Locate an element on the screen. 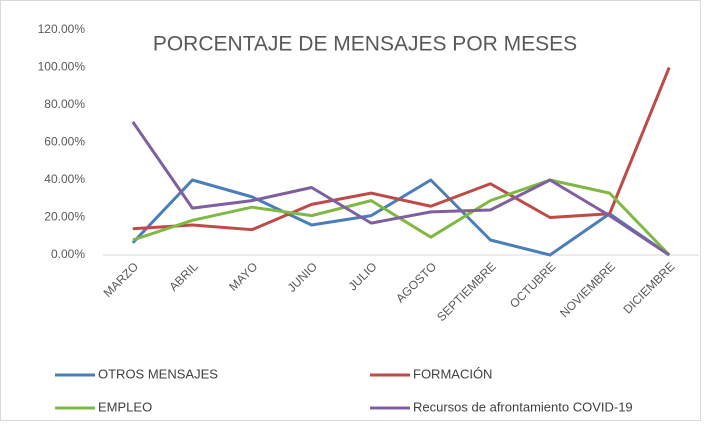  legend-label: FORMACIÓN is located at coordinates (452, 373).